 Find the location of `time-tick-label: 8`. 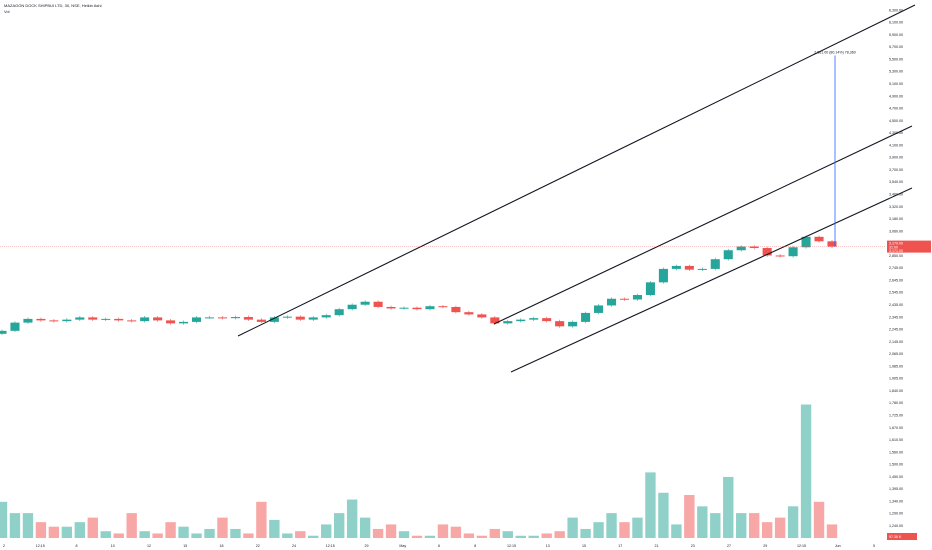

time-tick-label: 8 is located at coordinates (77, 546).